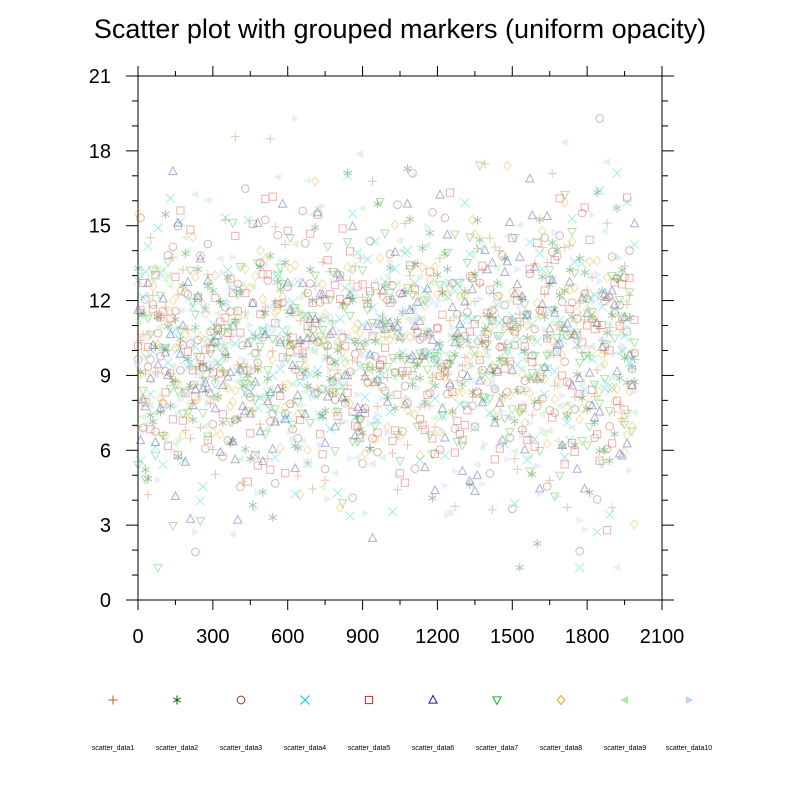 This screenshot has width=800, height=800. Describe the element at coordinates (212, 637) in the screenshot. I see `x-tick-label: 300` at that location.